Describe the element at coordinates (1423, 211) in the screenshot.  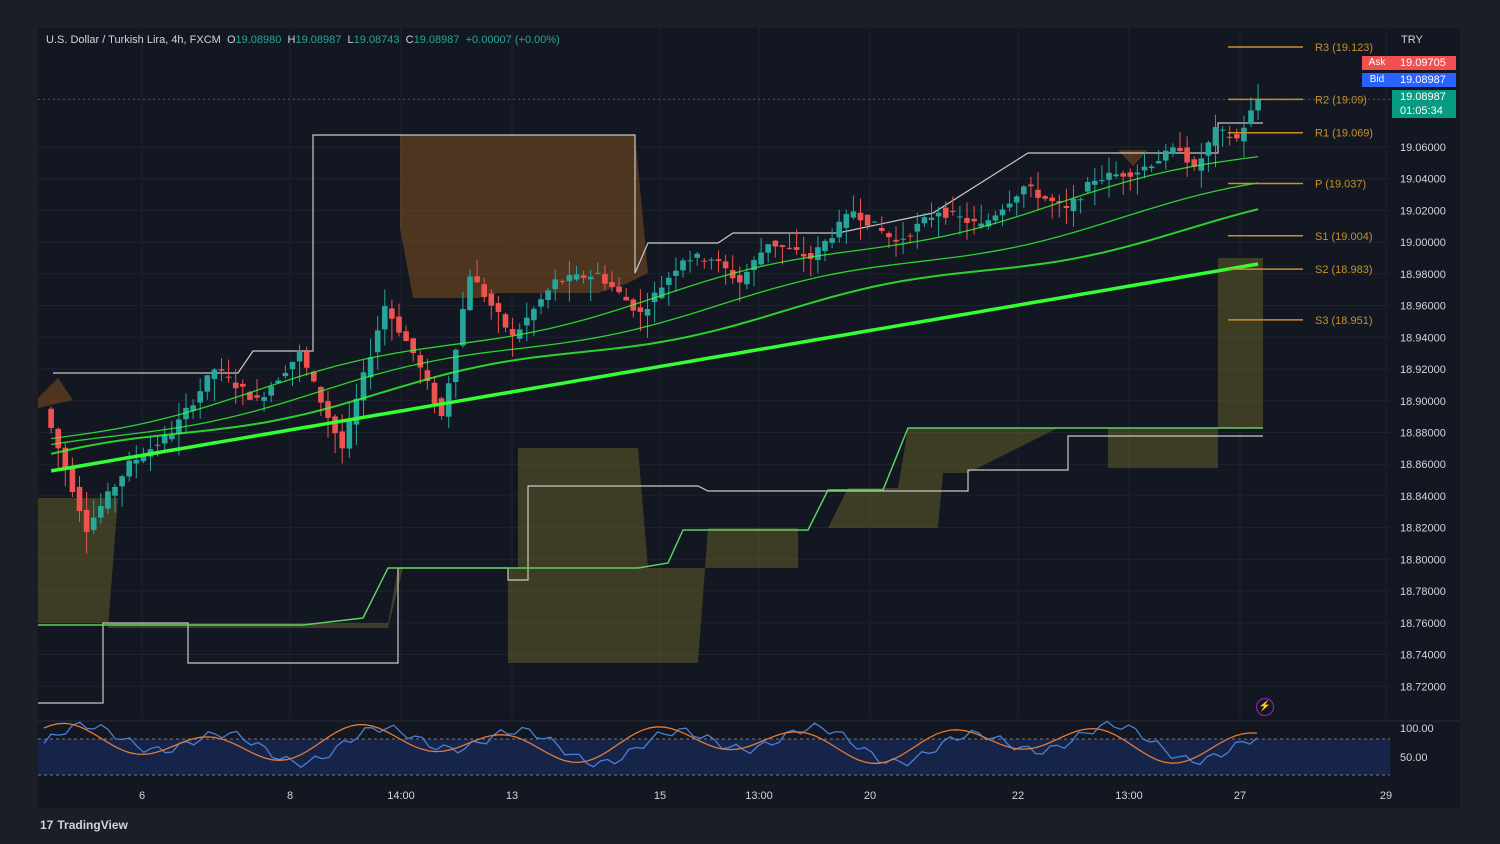
I see `y-tick-label: 19.02000` at that location.